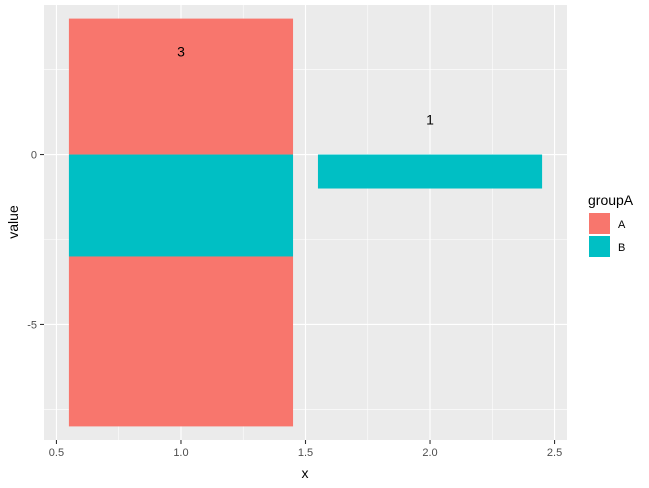 The width and height of the screenshot is (649, 488). Describe the element at coordinates (611, 200) in the screenshot. I see `legend-title: groupA` at that location.